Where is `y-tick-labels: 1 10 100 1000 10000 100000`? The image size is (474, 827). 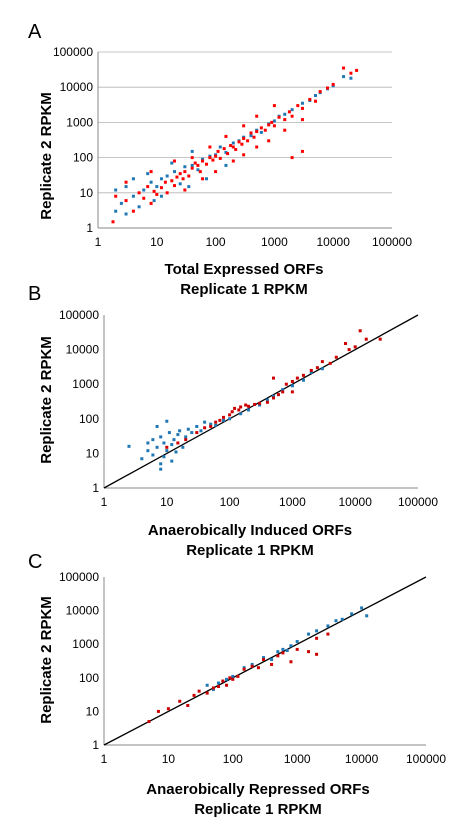 y-tick-labels: 1 10 100 1000 10000 100000 is located at coordinates (73, 140).